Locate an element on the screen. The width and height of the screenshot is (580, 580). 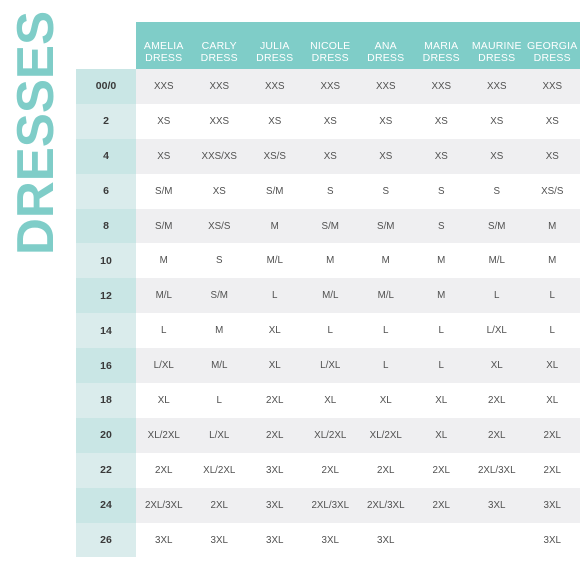
table-row: 6 S/M XS S/M S S S S XS/S is located at coordinates (328, 191).